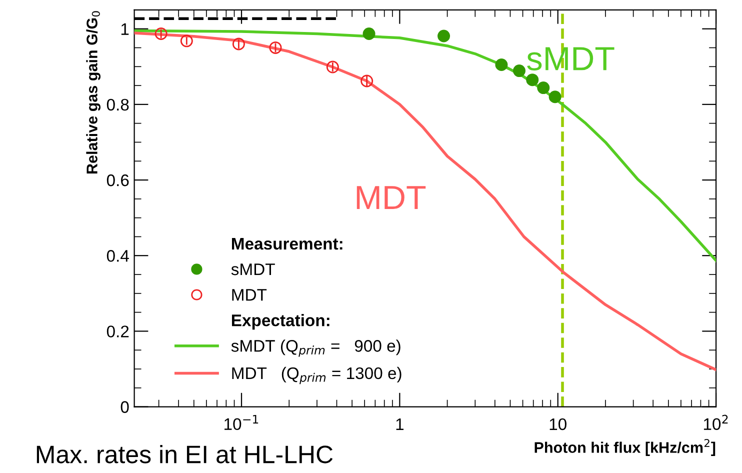 This screenshot has width=742, height=473. Describe the element at coordinates (391, 198) in the screenshot. I see `annotation: MDT` at that location.